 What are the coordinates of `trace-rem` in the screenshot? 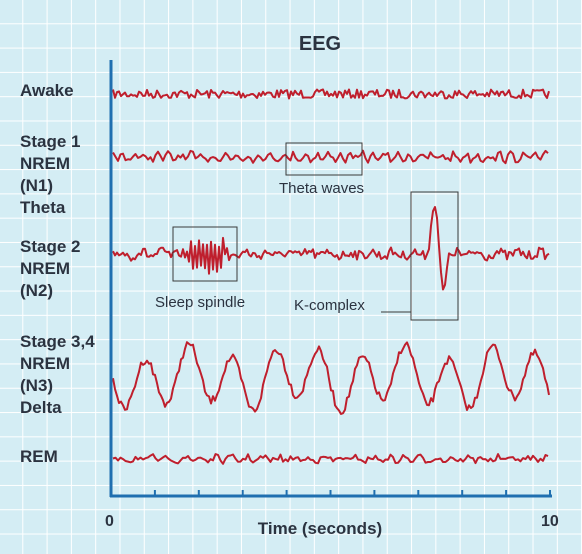 It's located at (330, 459).